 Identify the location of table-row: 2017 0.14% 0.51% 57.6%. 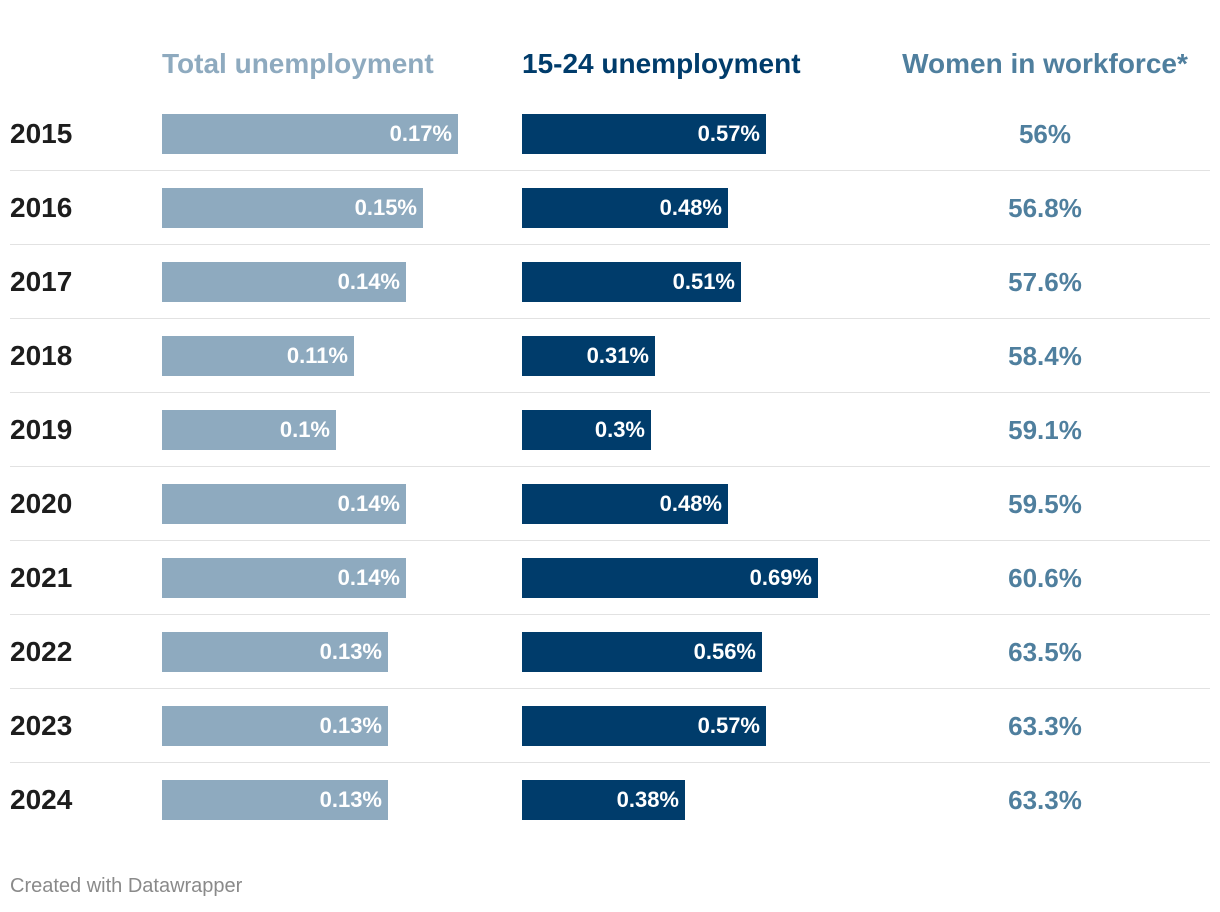
(610, 282).